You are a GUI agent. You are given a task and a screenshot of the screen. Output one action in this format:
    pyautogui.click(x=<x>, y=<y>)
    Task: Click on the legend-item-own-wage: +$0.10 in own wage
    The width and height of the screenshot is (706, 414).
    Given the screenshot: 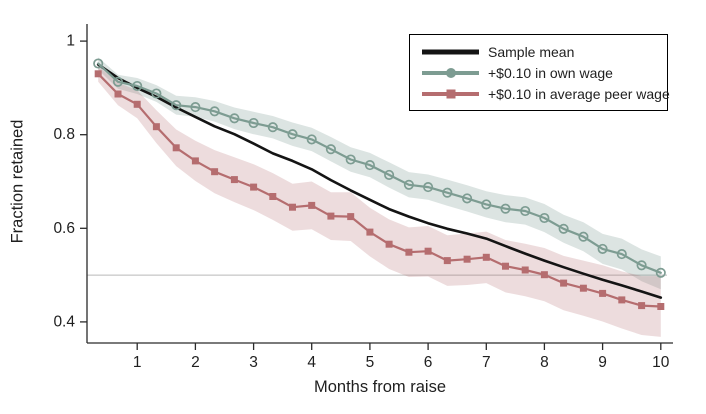 What is the action you would take?
    pyautogui.click(x=539, y=73)
    